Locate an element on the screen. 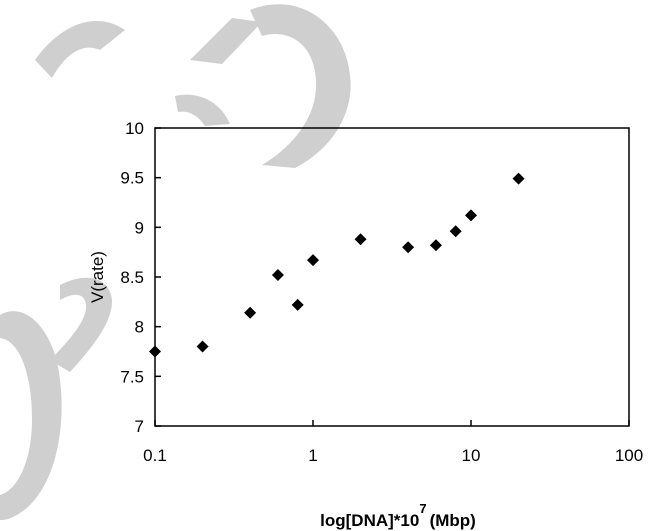 The image size is (657, 531). y-axis-title: V(rate) is located at coordinates (97, 277).